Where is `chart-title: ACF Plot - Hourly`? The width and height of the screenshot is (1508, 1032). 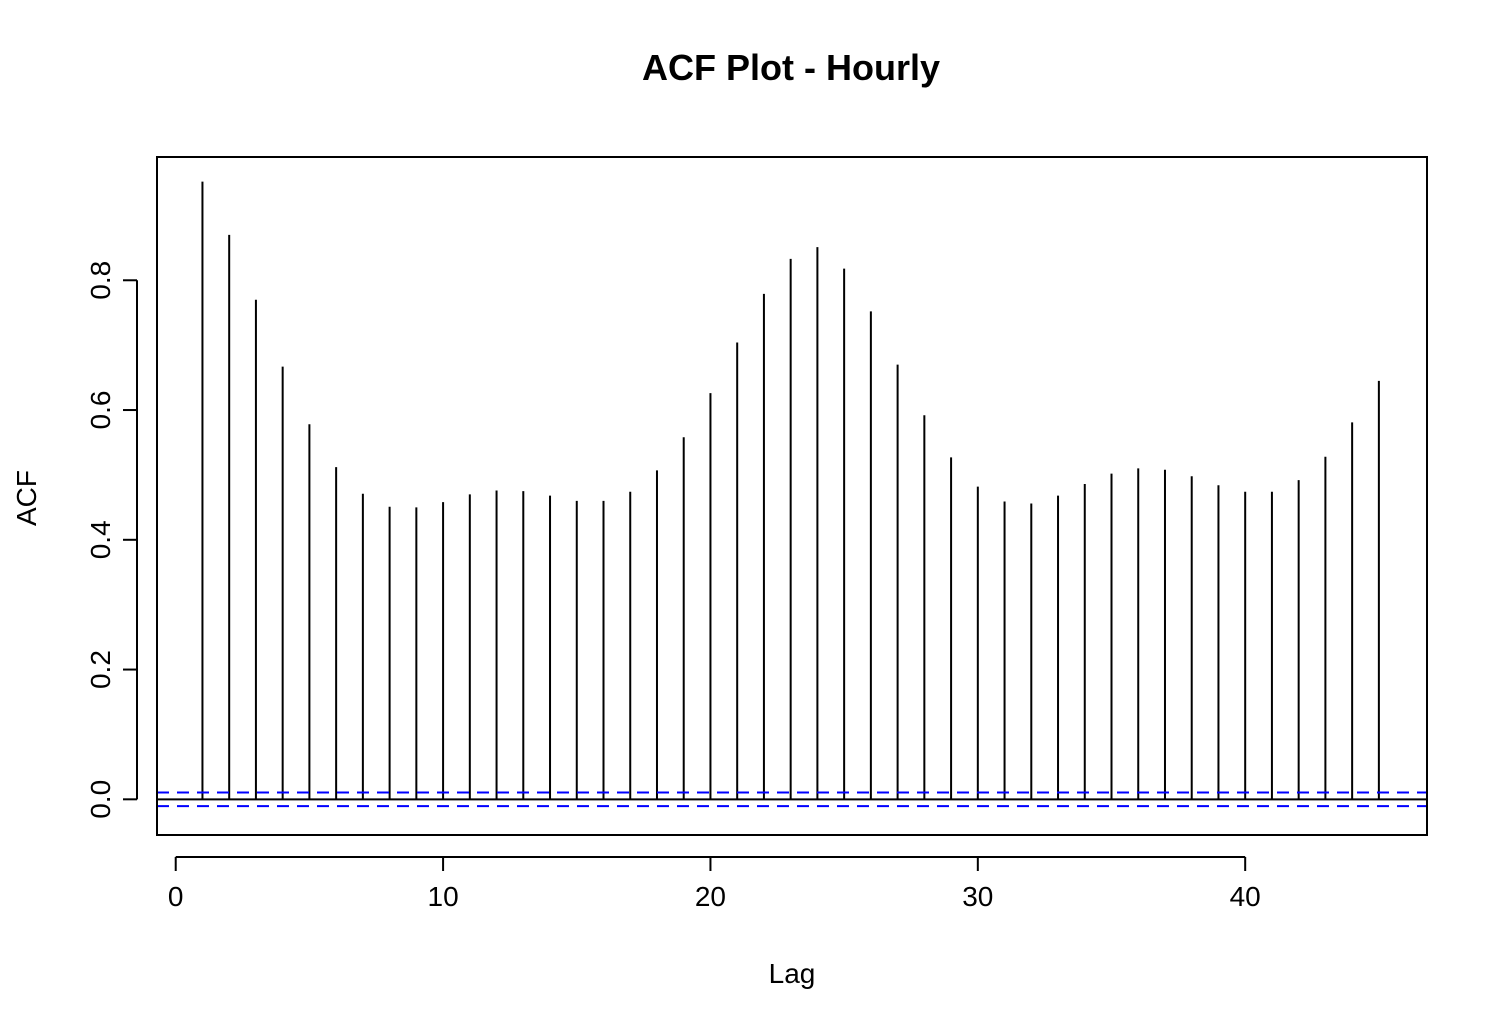
chart-title: ACF Plot - Hourly is located at coordinates (791, 67).